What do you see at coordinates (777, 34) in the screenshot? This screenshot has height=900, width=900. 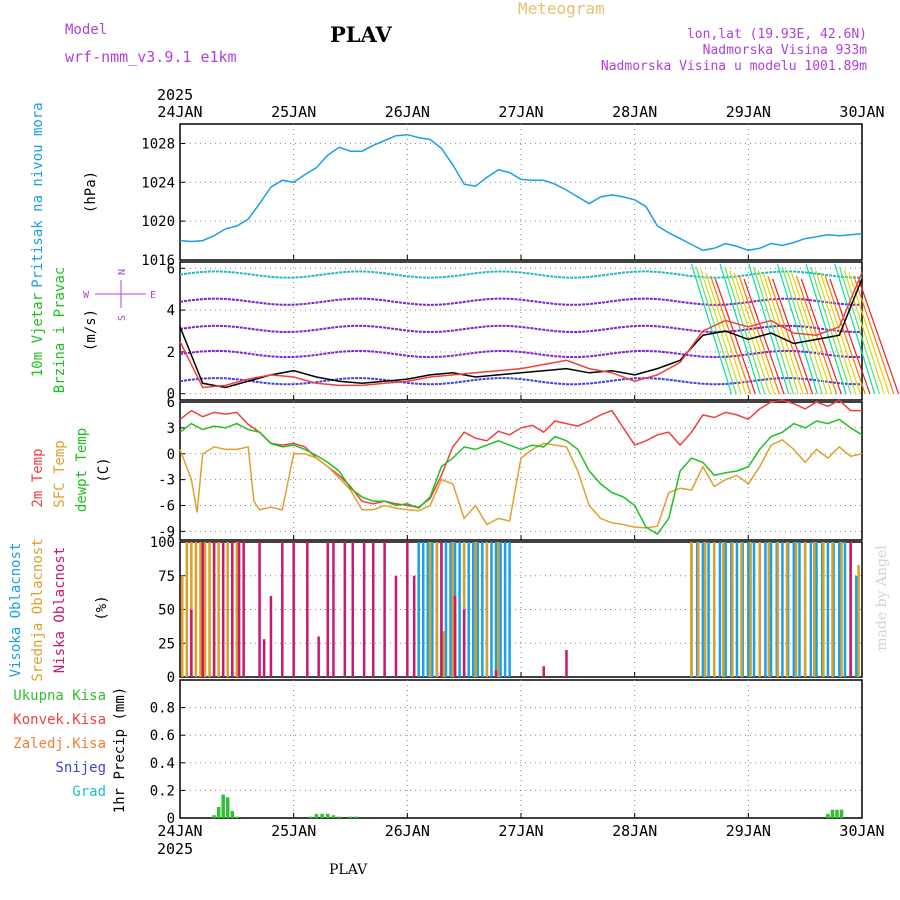 I see `coords-label: lon,lat (19.93E, 42.6N)` at bounding box center [777, 34].